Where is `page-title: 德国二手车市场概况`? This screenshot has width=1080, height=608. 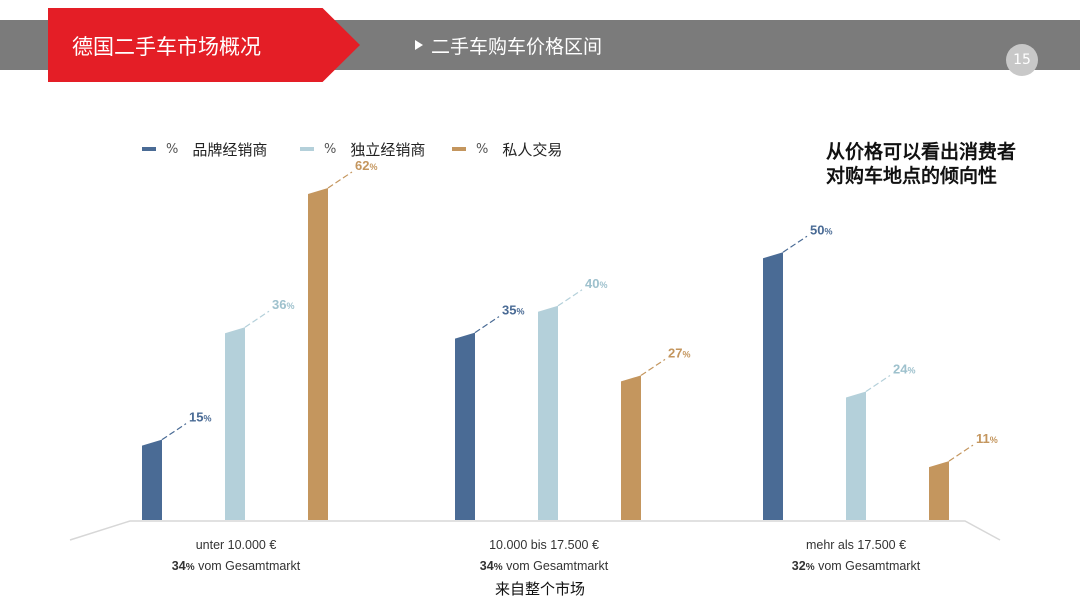 page-title: 德国二手车市场概况 is located at coordinates (166, 47).